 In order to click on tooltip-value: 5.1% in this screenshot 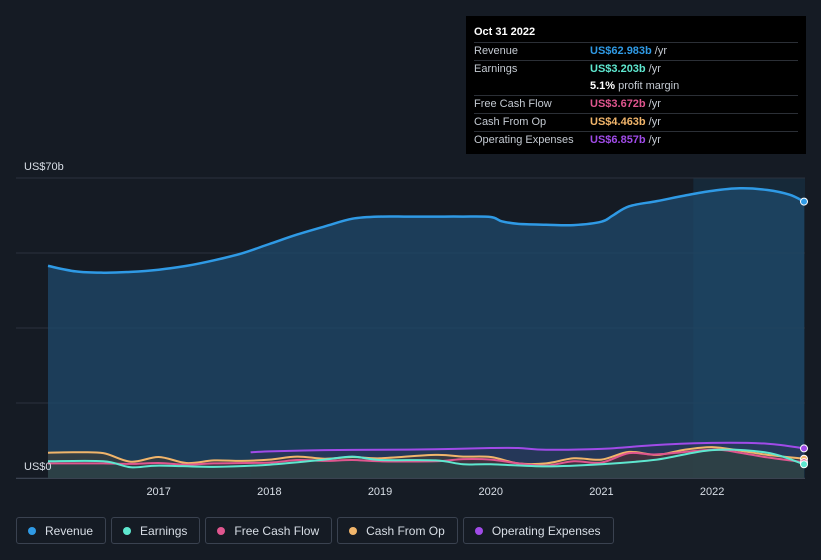, I will do `click(603, 86)`.